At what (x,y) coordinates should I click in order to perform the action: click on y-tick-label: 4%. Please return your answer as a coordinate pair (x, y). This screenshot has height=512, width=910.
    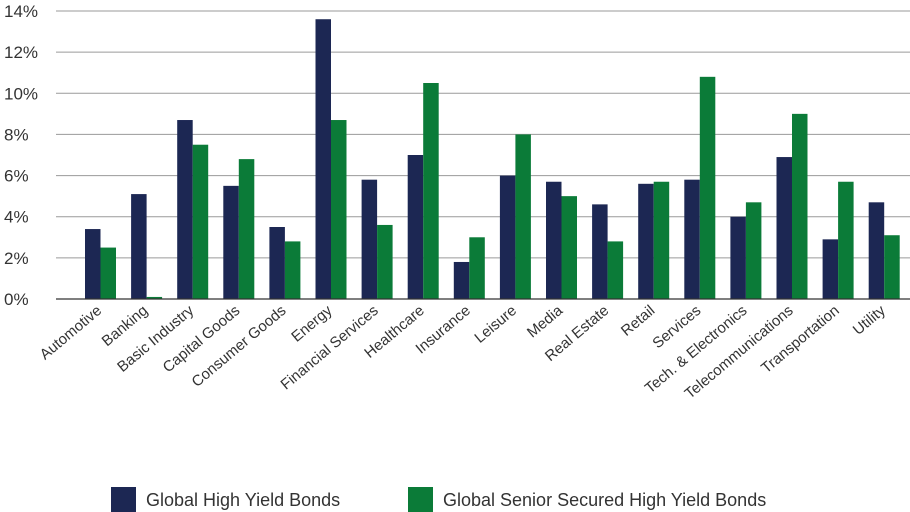
    Looking at the image, I should click on (16, 217).